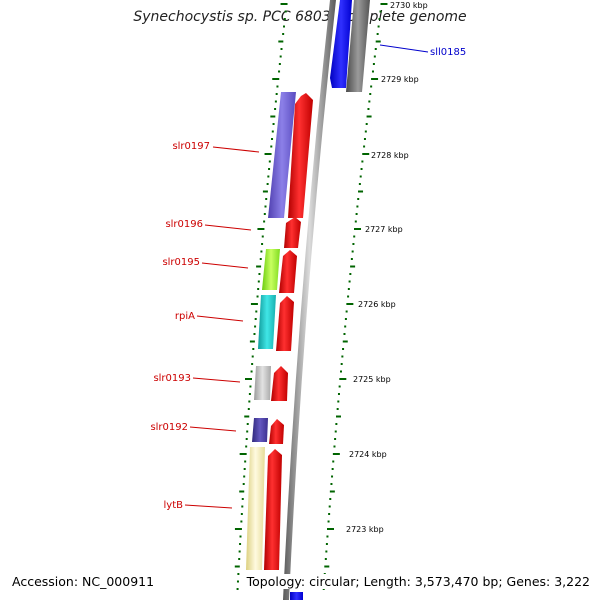 This screenshot has width=600, height=600. Describe the element at coordinates (276, 431) in the screenshot. I see `gene-slr0192-feature` at that location.